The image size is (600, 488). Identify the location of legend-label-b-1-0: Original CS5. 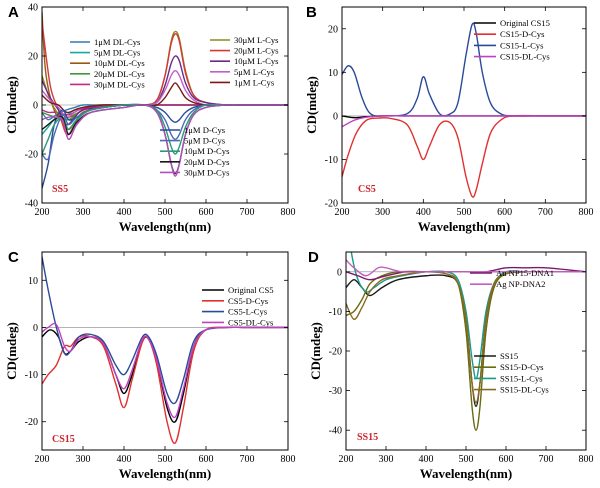
(251, 290).